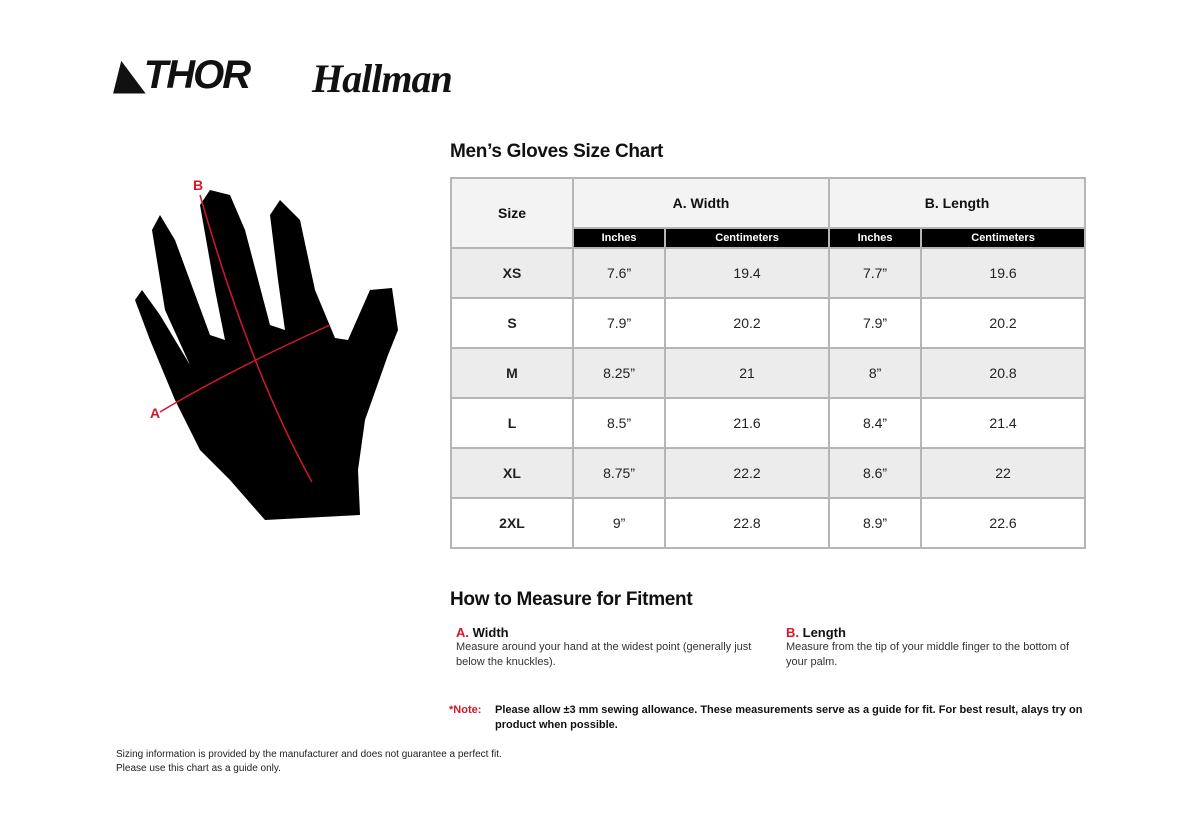  I want to click on value-cell: 22.6, so click(1003, 523).